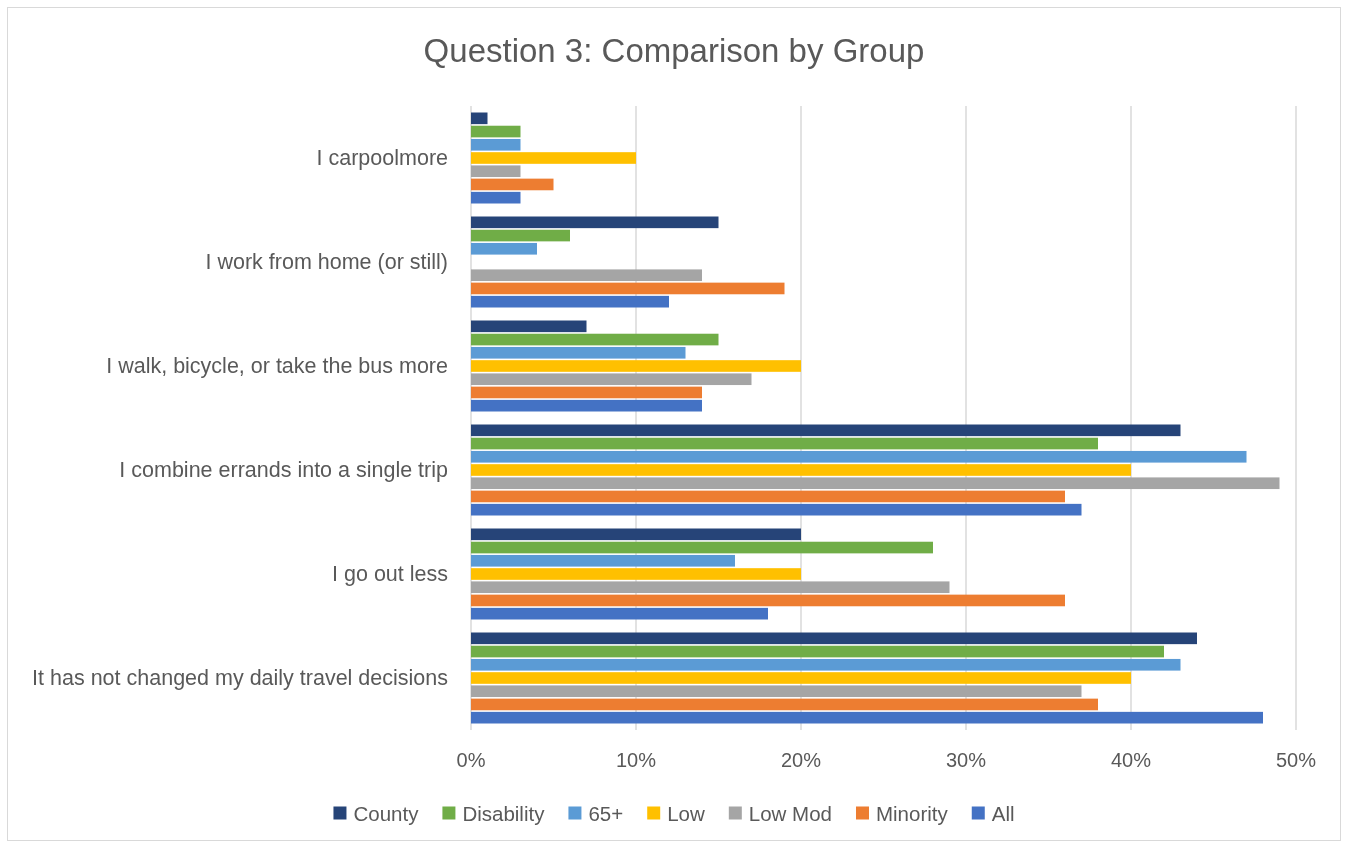  I want to click on legend-label: Low Mod, so click(790, 813).